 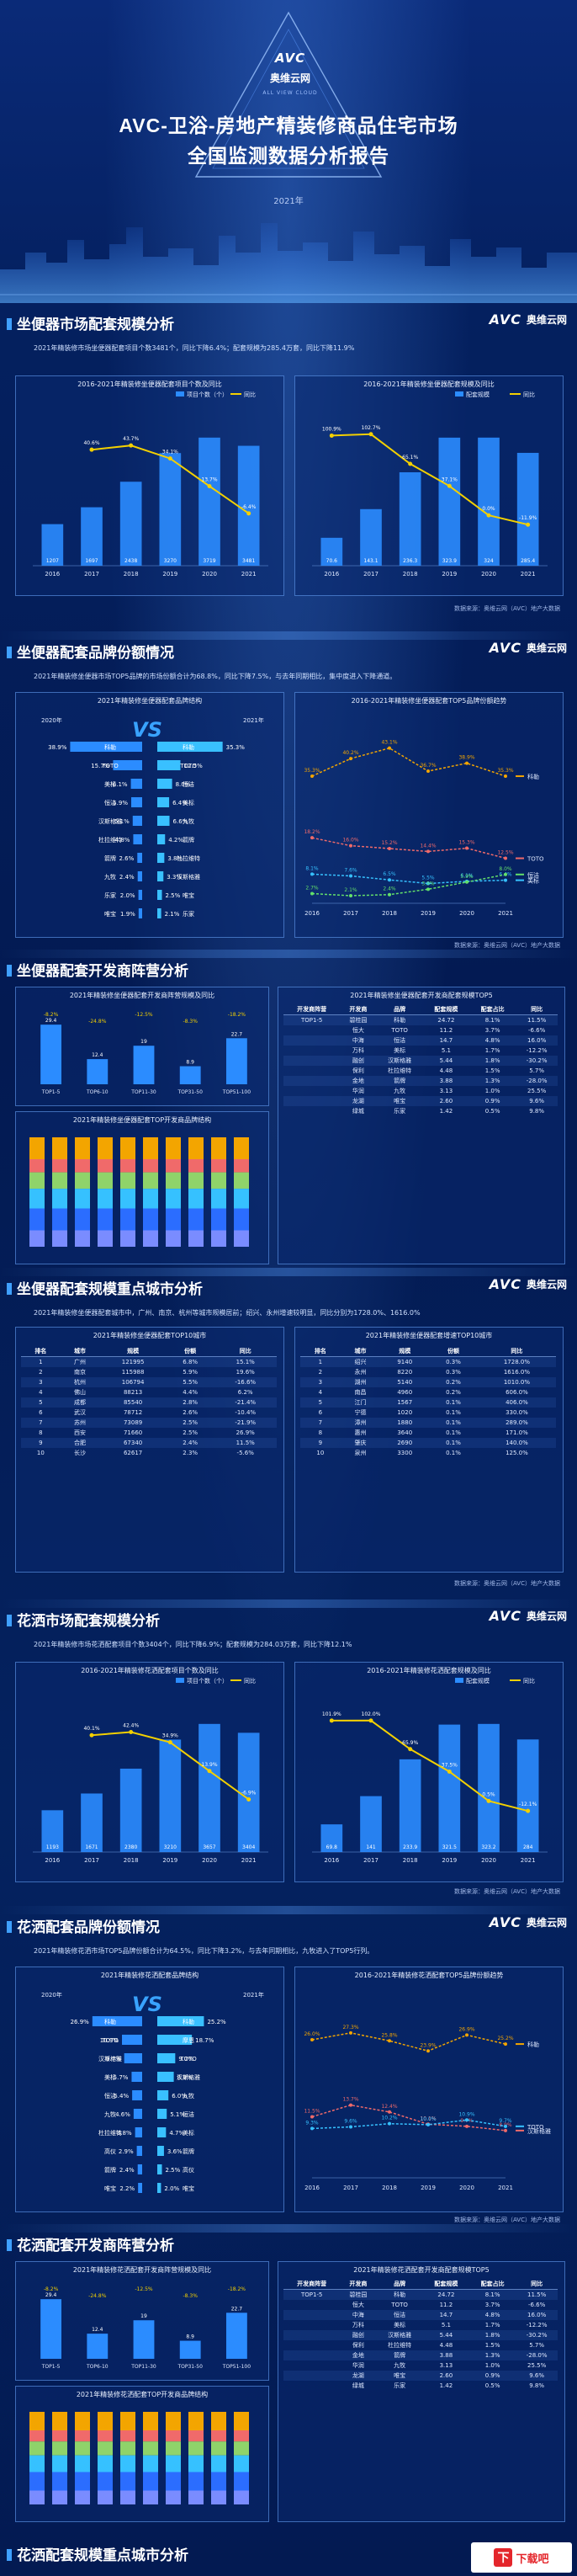 I want to click on x-tick-label: 2021, so click(x=249, y=1860).